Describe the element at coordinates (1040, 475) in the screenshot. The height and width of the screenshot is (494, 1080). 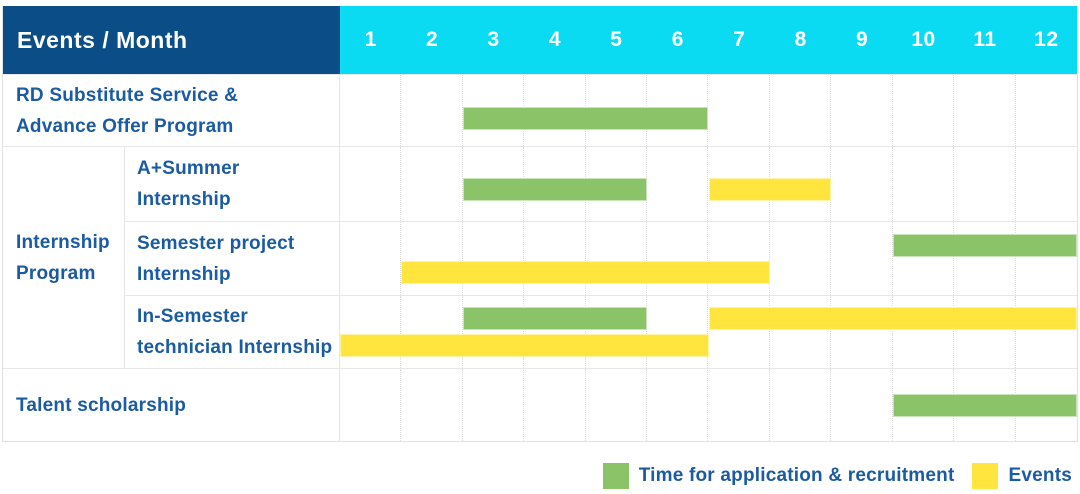
I see `legend-label-events: Events` at that location.